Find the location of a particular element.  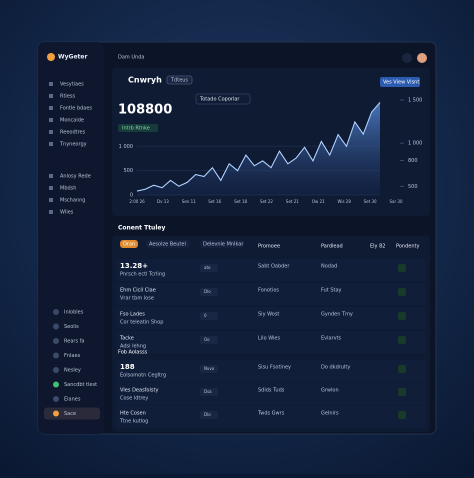

nav-active is located at coordinates (72, 413).